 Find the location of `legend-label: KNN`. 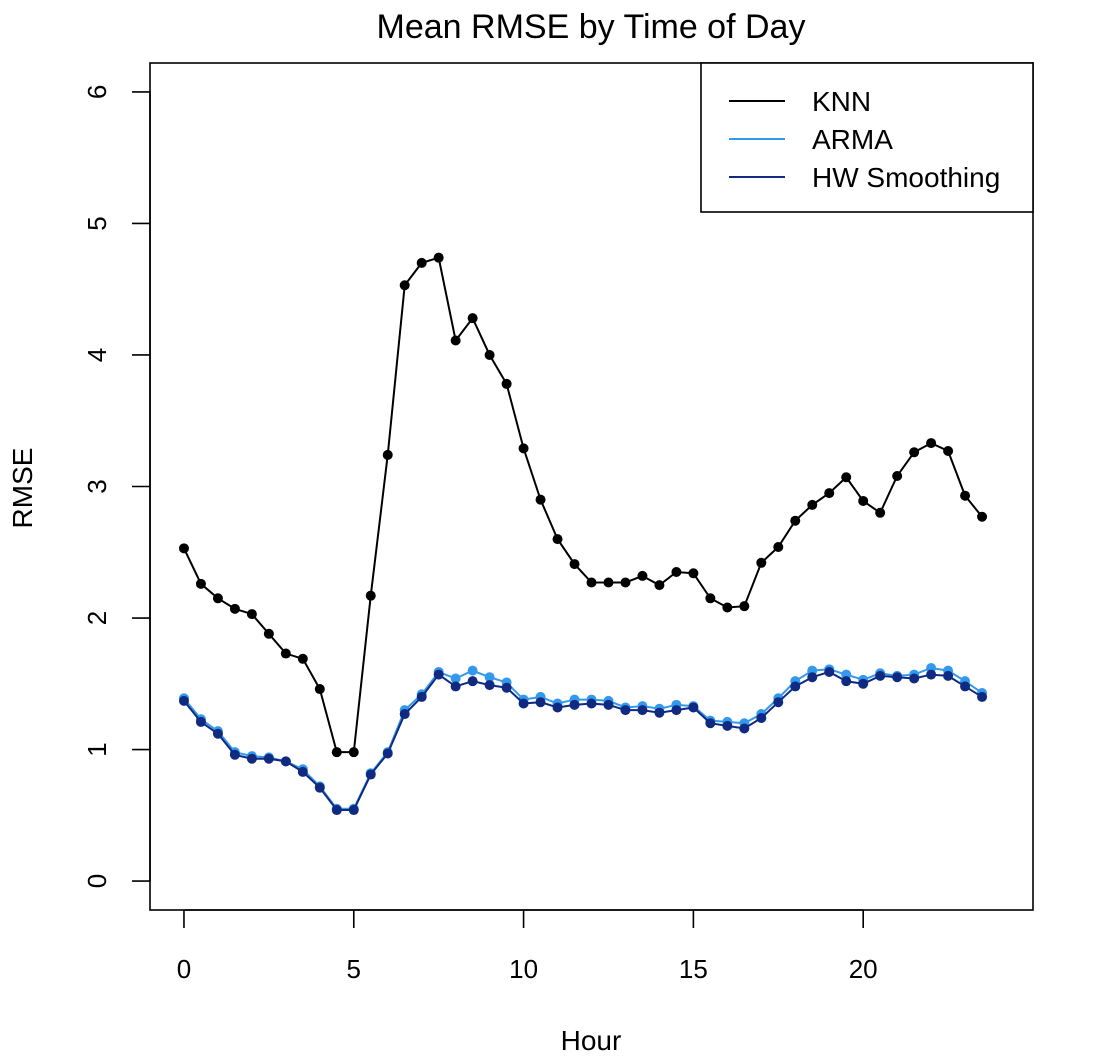

legend-label: KNN is located at coordinates (841, 101).